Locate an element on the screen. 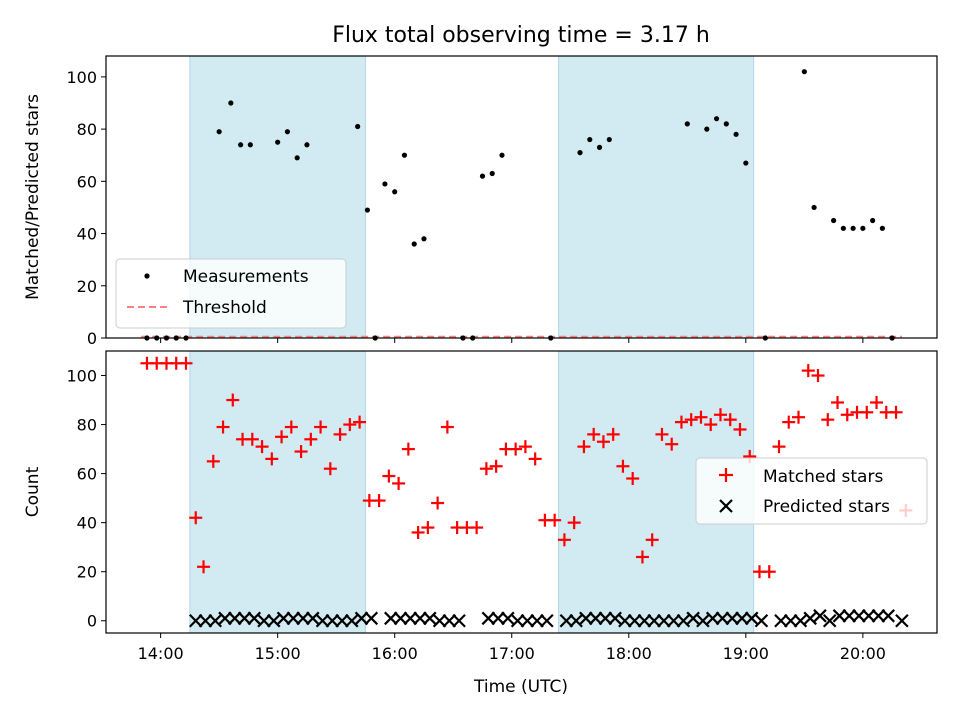 The height and width of the screenshot is (724, 960). top-y-tick-label-0: 0 is located at coordinates (92, 338).